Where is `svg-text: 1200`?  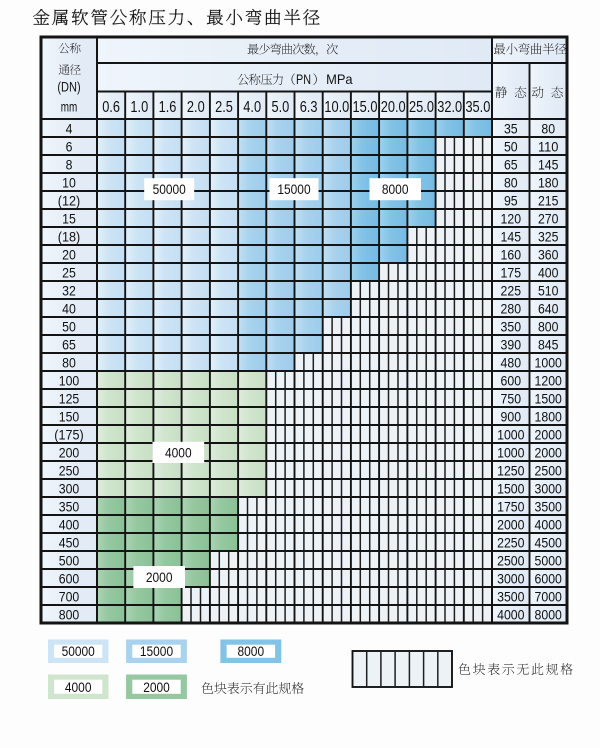
svg-text: 1200 is located at coordinates (549, 381).